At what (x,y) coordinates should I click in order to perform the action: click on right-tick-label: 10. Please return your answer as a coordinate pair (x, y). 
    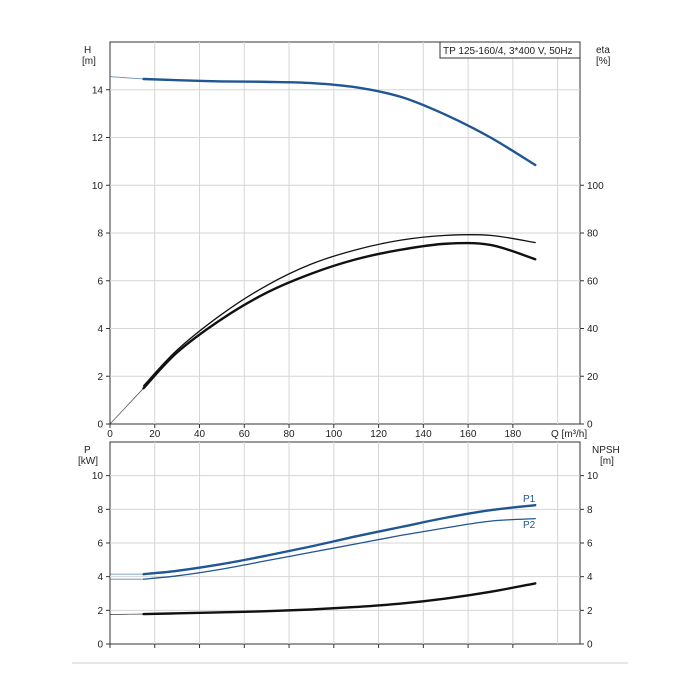
    Looking at the image, I should click on (593, 476).